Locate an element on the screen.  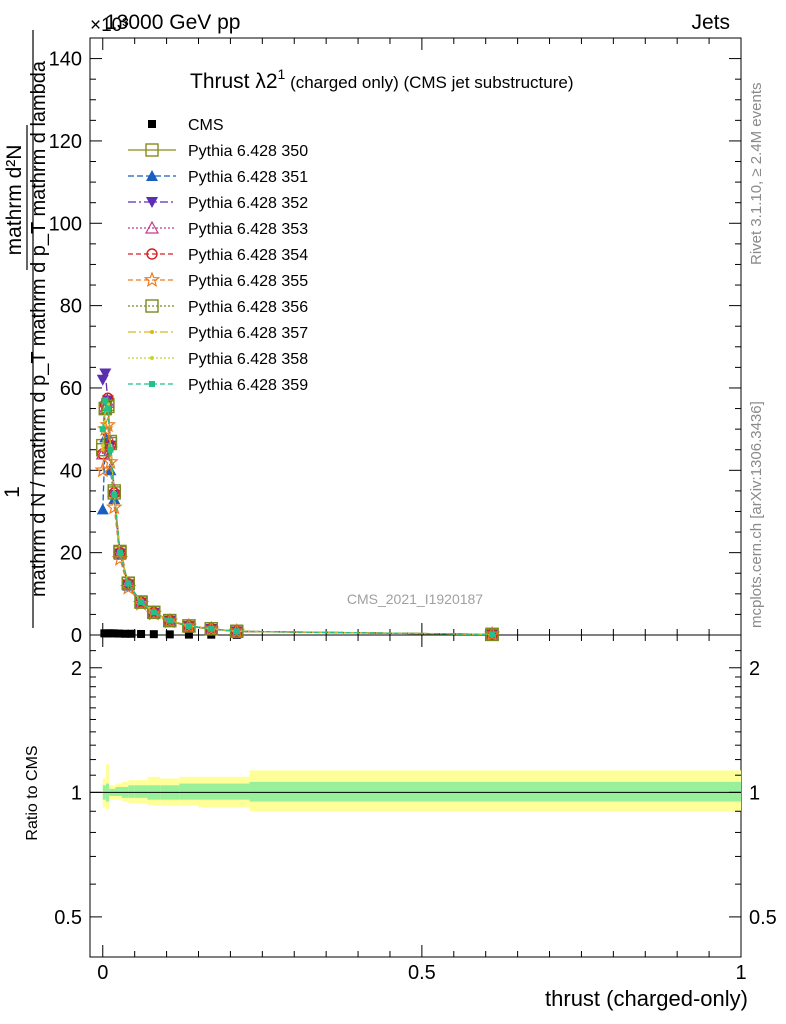
legend-entry: Pythia 6.428 353 is located at coordinates (218, 229).